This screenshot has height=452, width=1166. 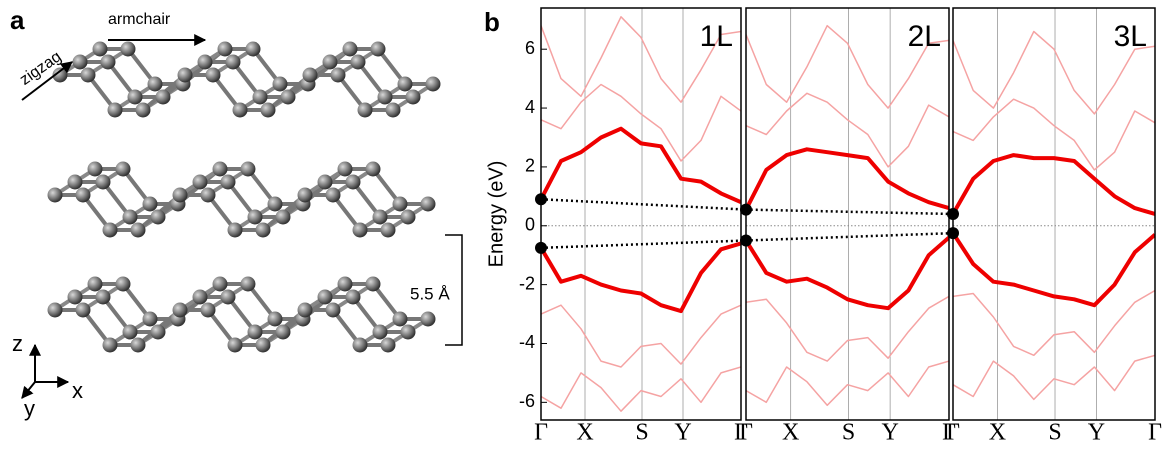 What do you see at coordinates (530, 48) in the screenshot?
I see `y-tick-label: 6` at bounding box center [530, 48].